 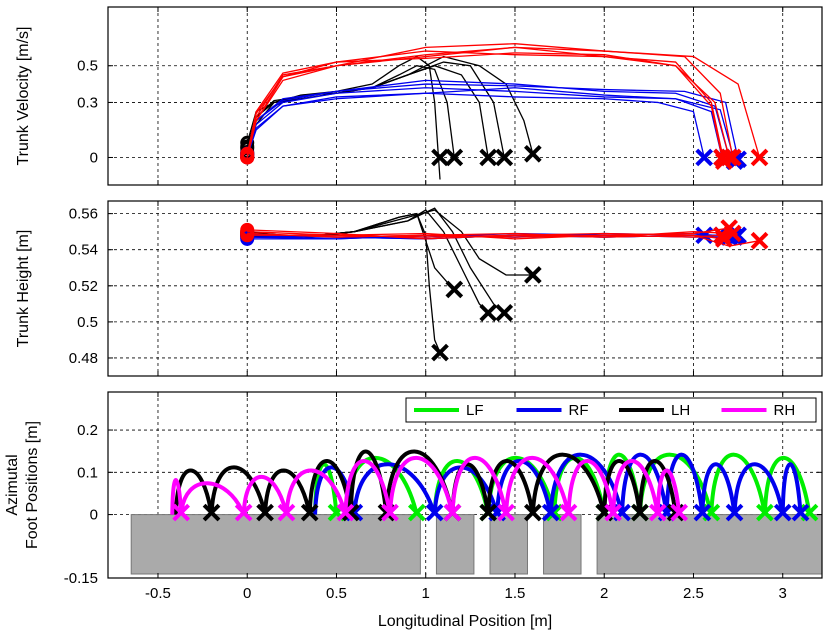 What do you see at coordinates (23, 96) in the screenshot?
I see `y-axis-label: Trunk Velocity [m/s]` at bounding box center [23, 96].